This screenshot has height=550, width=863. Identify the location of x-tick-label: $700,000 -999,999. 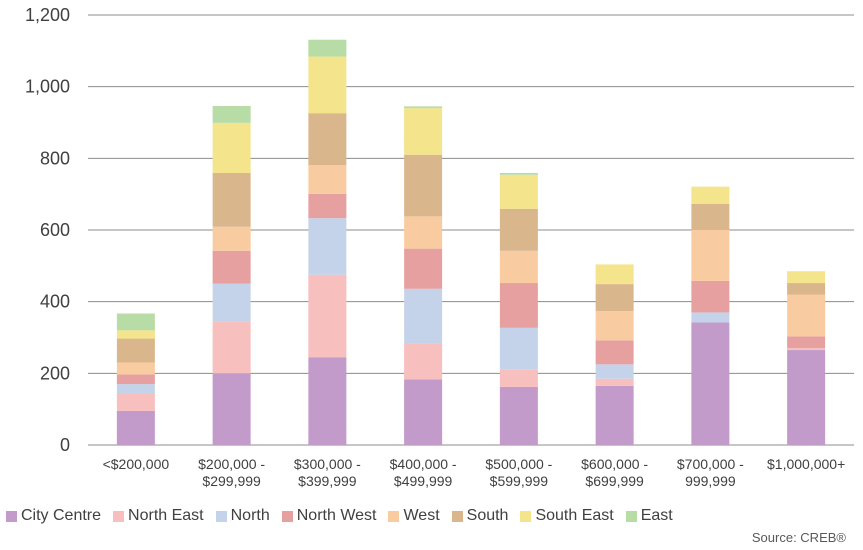
(710, 472).